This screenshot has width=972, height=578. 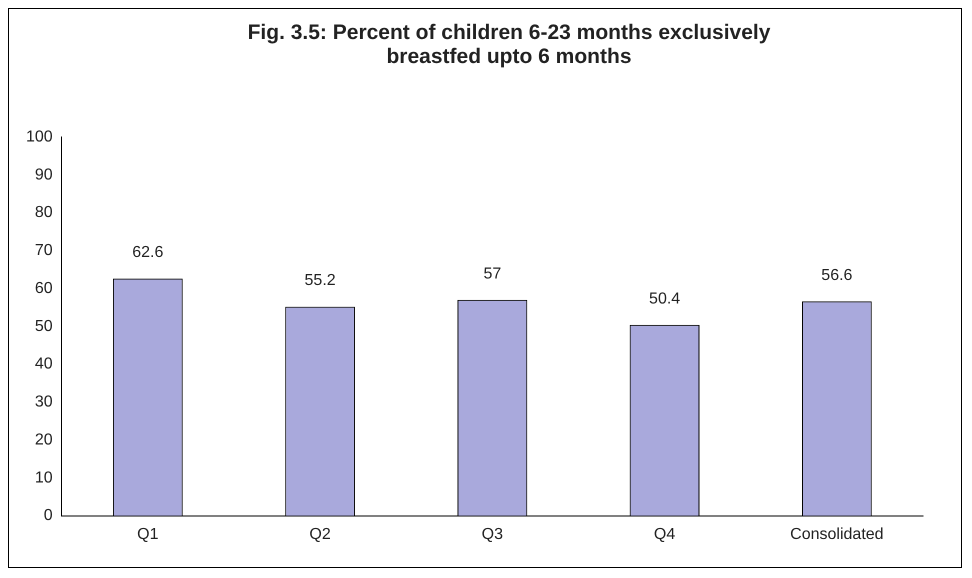 I want to click on y-tick-label: 60, so click(x=43, y=288).